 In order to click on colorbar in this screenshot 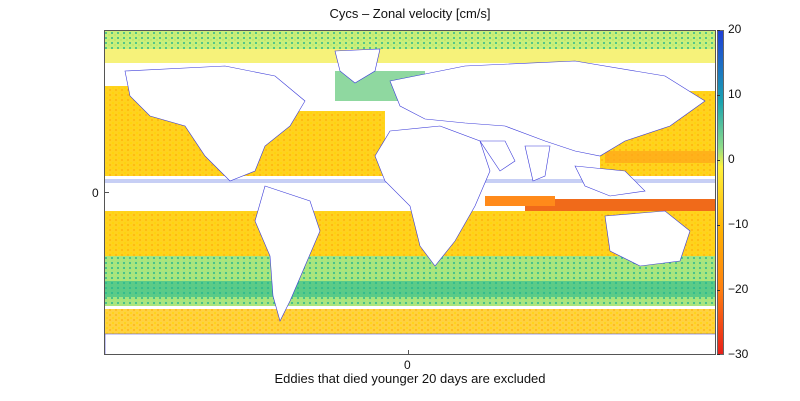, I will do `click(720, 192)`.